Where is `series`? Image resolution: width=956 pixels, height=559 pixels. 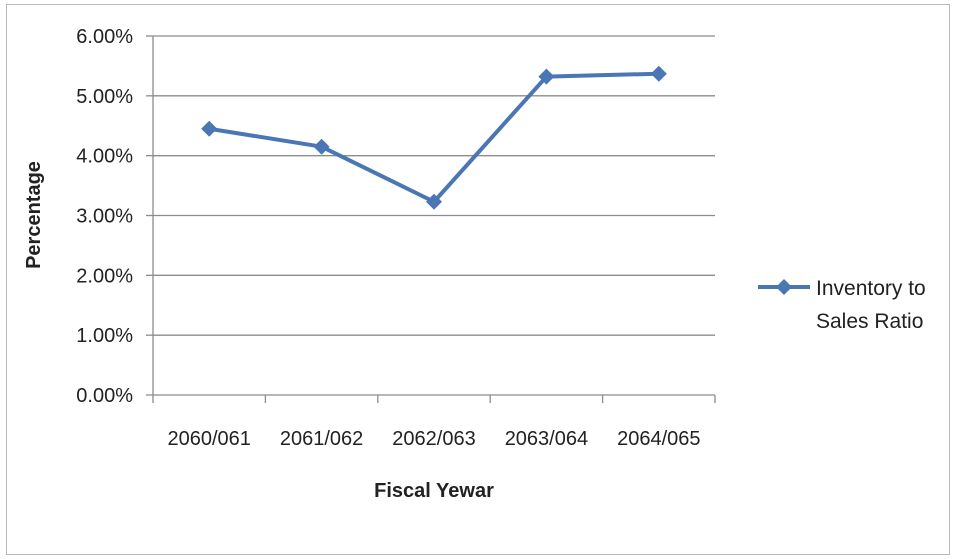 series is located at coordinates (434, 137).